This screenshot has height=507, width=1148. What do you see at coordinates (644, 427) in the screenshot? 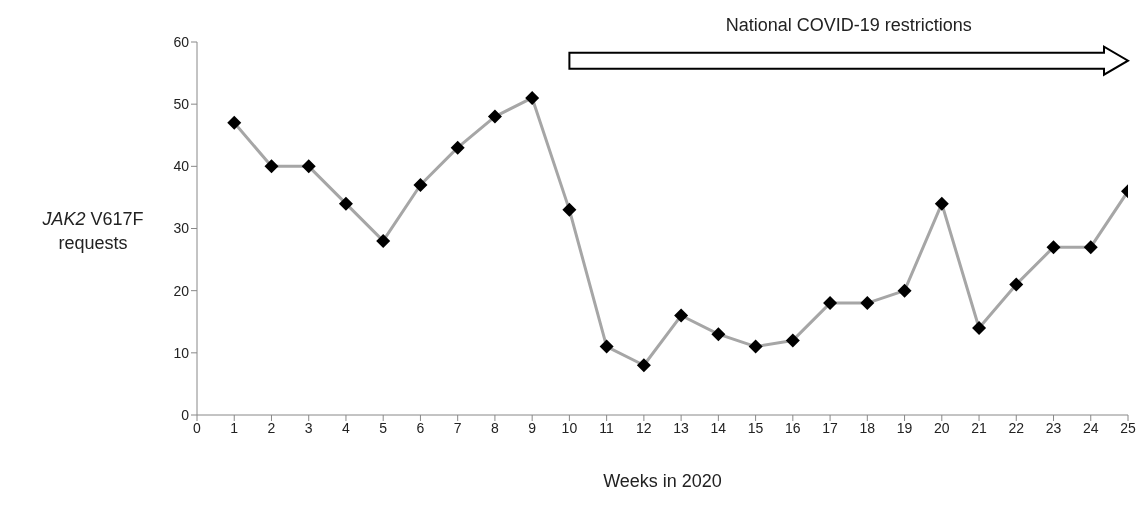
I see `x-tick-label: 12` at bounding box center [644, 427].